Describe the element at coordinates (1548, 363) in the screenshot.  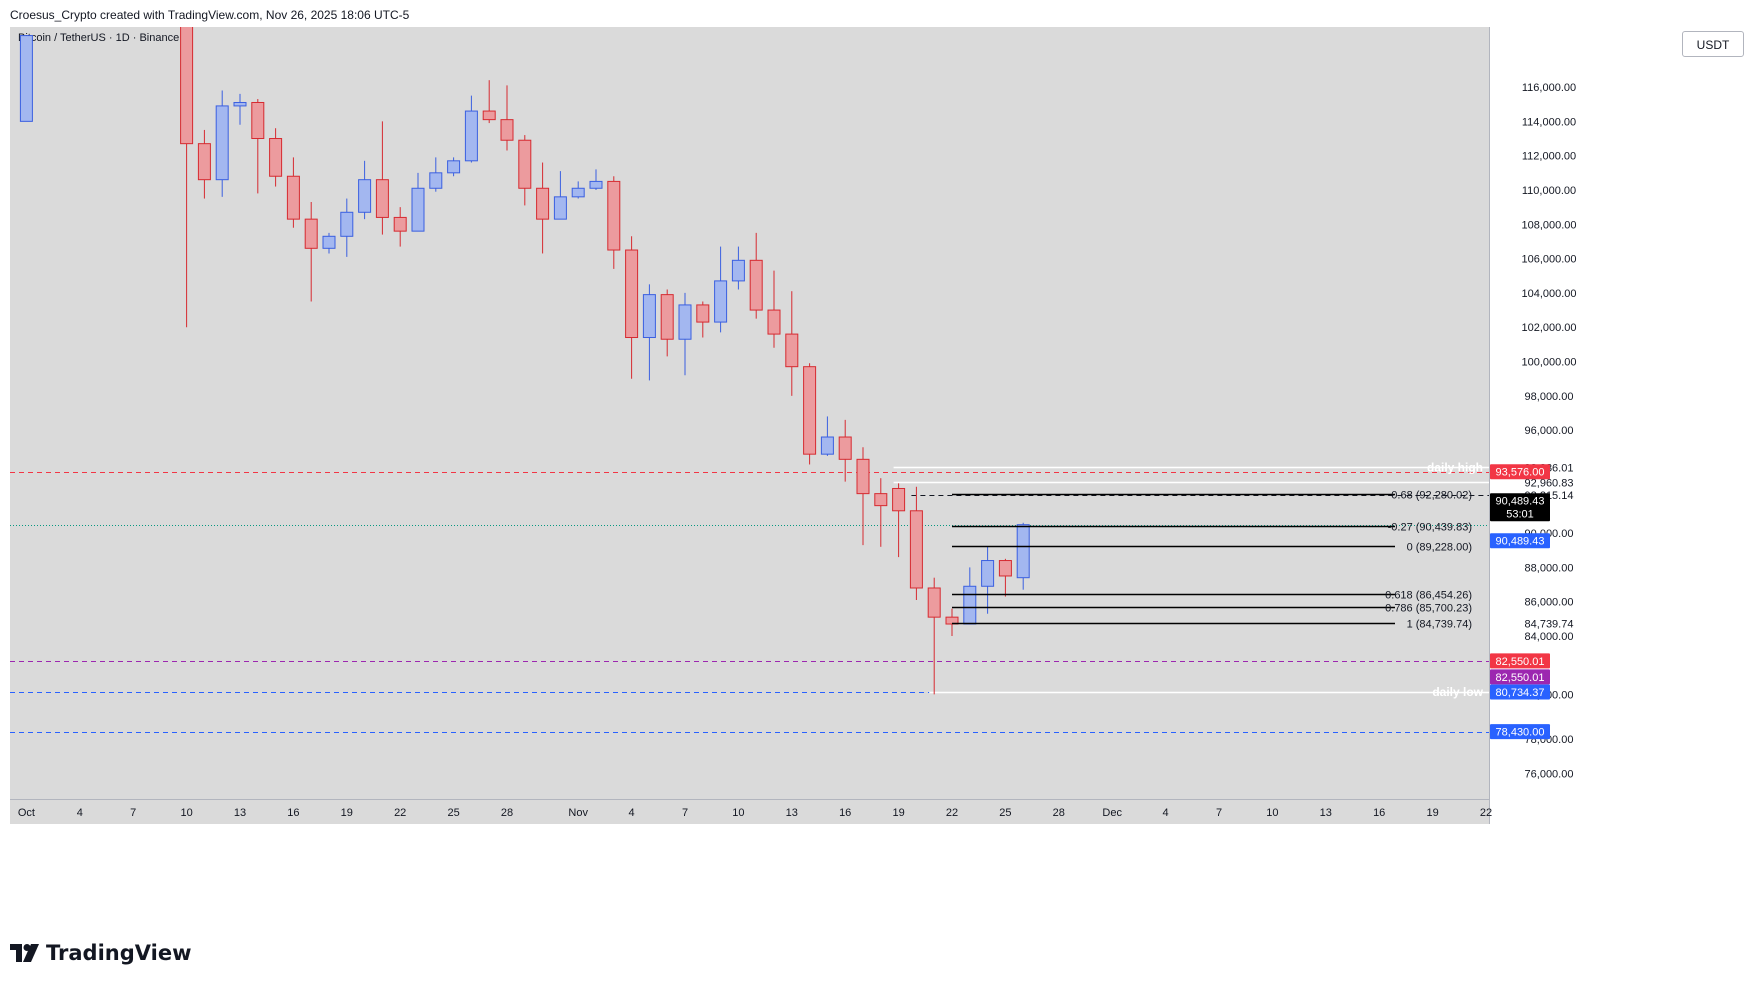
I see `y-tick-label-12: 100,000.00` at that location.